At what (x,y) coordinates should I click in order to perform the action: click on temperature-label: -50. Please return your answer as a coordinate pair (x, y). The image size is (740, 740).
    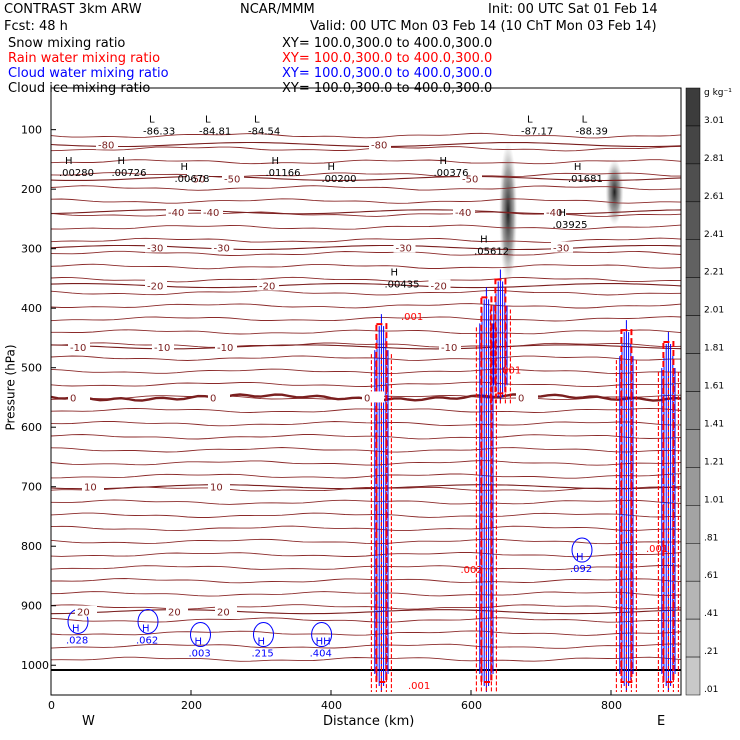
    Looking at the image, I should click on (470, 179).